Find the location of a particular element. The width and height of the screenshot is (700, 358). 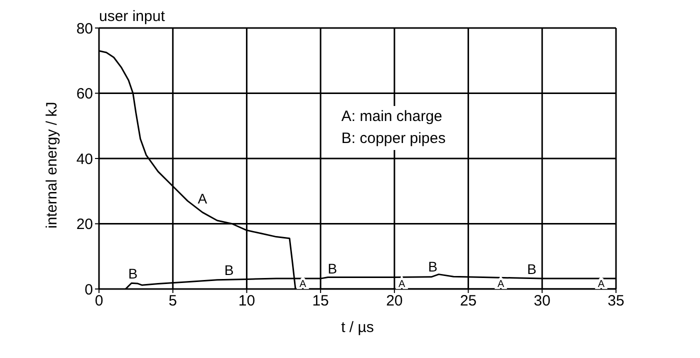

x-tick-label: 15 is located at coordinates (320, 301).